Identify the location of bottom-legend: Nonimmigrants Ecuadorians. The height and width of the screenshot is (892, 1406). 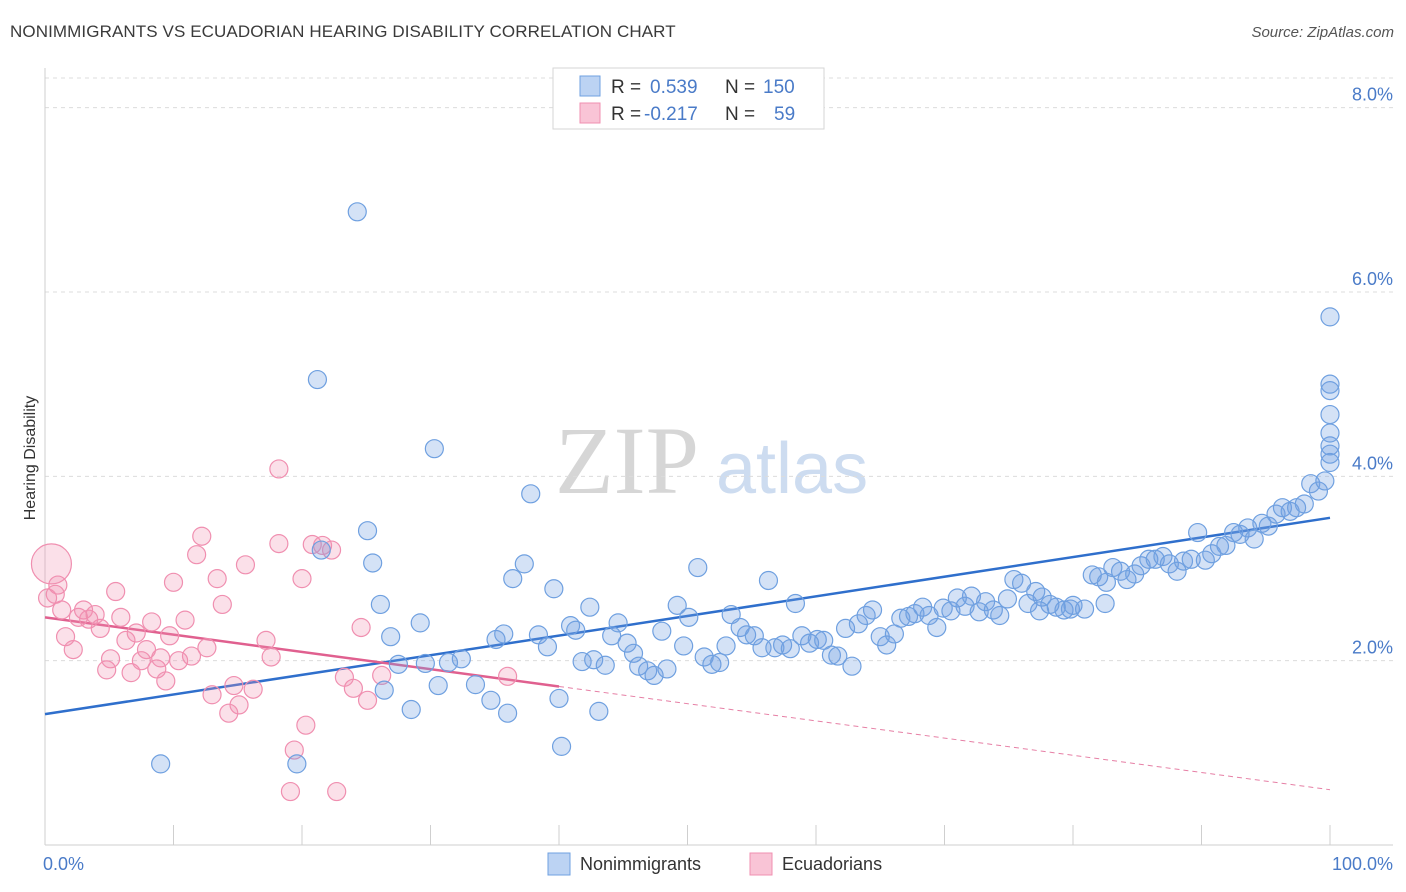
(714, 864).